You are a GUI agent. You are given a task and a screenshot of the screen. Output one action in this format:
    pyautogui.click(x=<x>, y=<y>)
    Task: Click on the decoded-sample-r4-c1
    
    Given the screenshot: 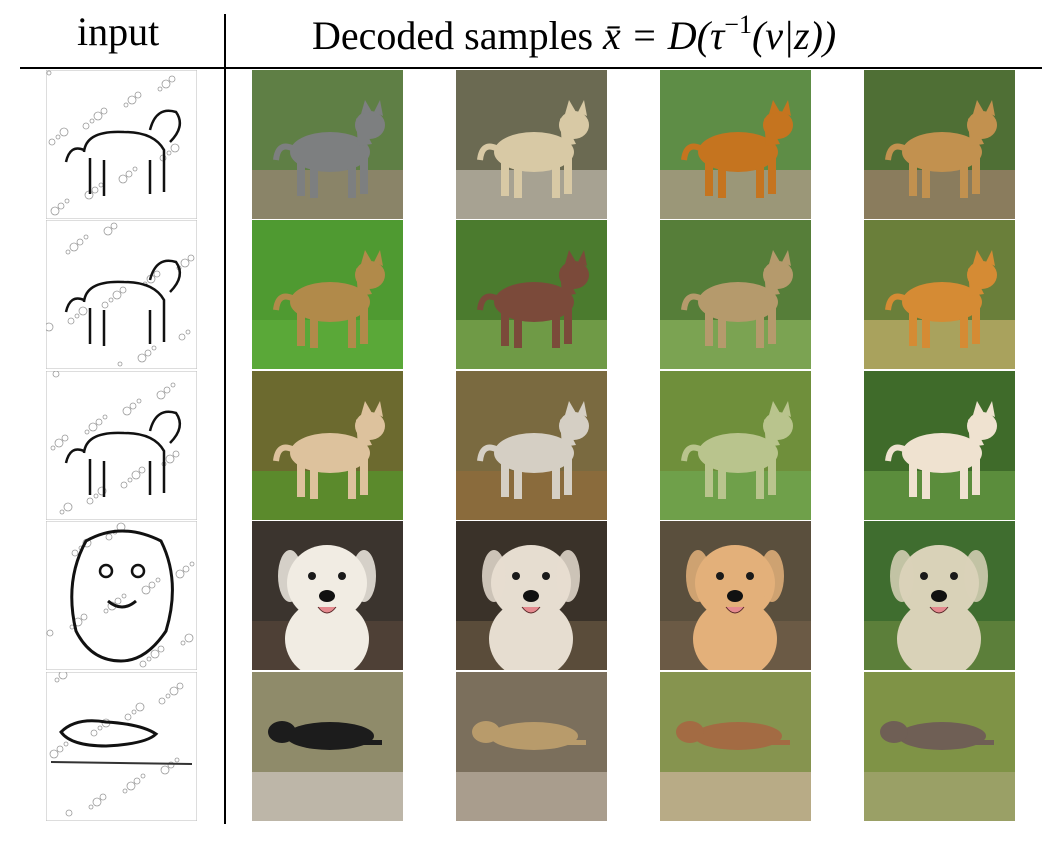 What is the action you would take?
    pyautogui.click(x=327, y=595)
    